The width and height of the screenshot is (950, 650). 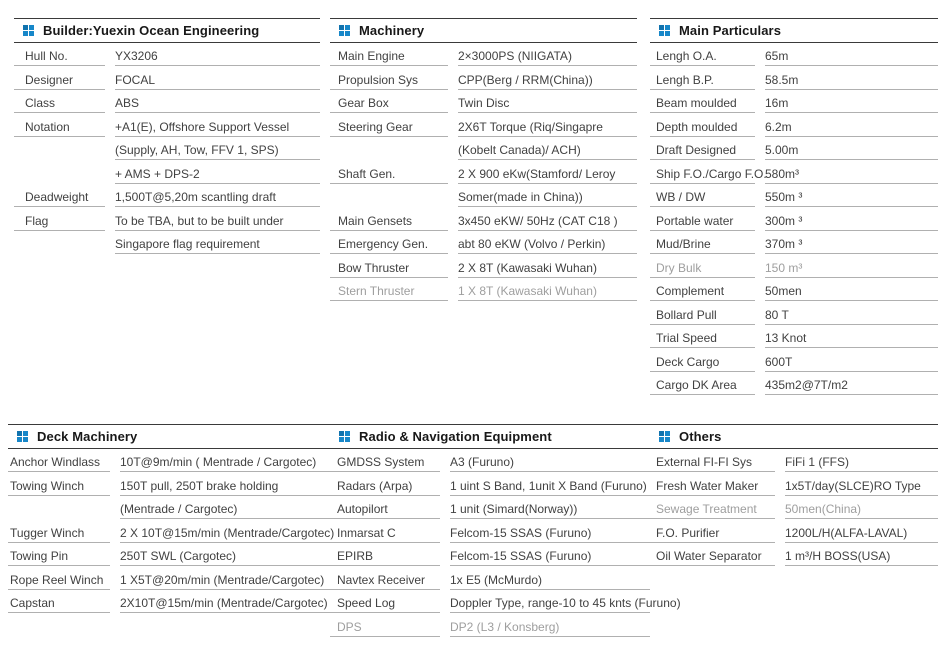 I want to click on spec-value: FOCAL, so click(x=217, y=80).